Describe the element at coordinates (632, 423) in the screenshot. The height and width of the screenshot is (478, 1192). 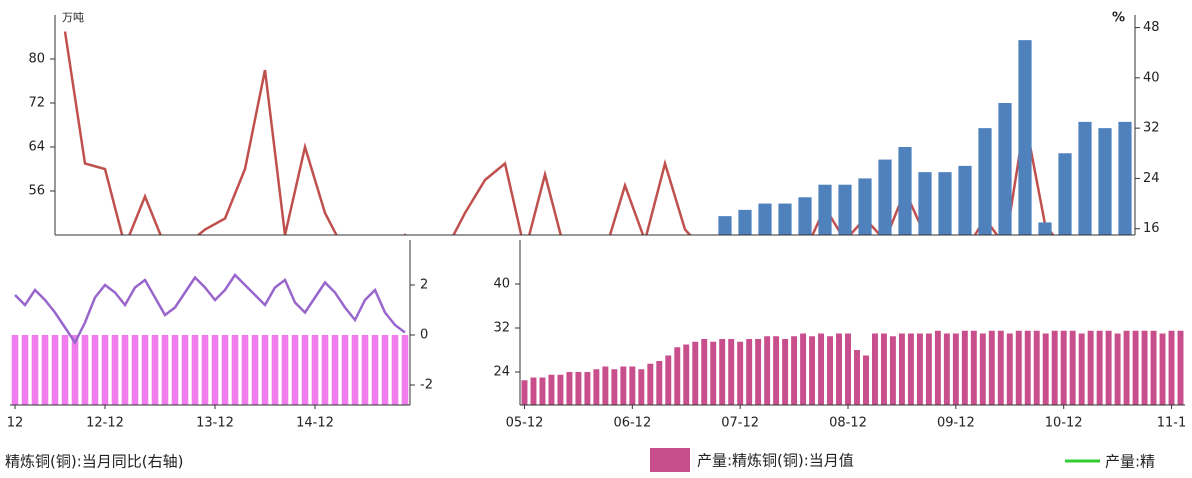
I see `x-tick-label: 06-12` at that location.